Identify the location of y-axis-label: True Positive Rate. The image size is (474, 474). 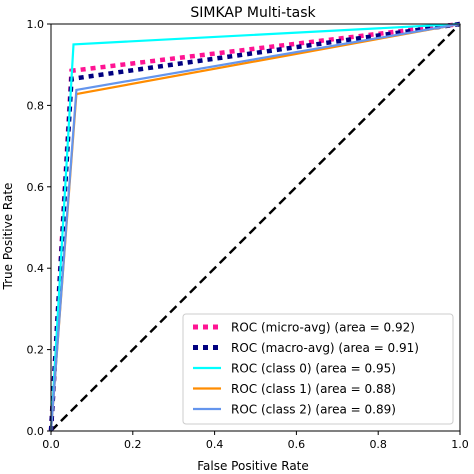
(8, 237).